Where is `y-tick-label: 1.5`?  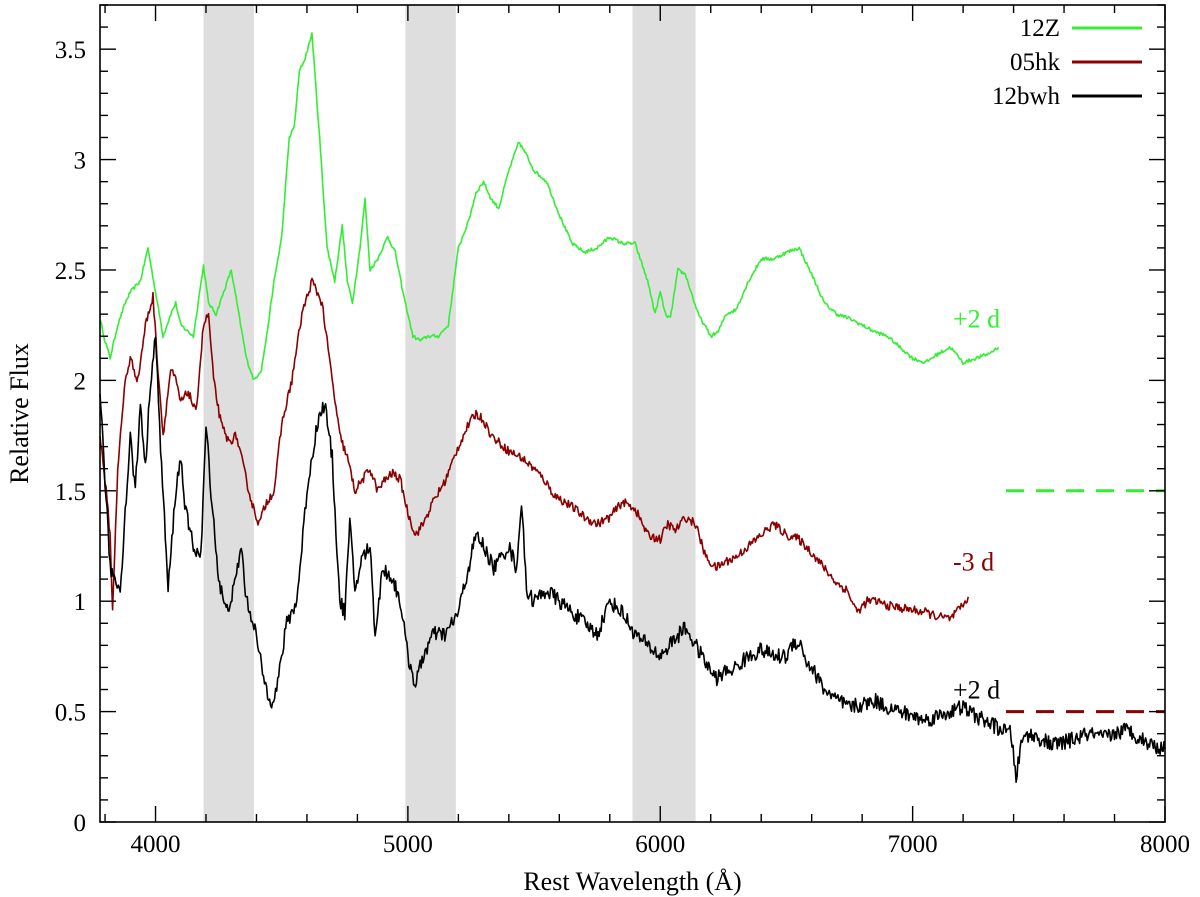 y-tick-label: 1.5 is located at coordinates (70, 492).